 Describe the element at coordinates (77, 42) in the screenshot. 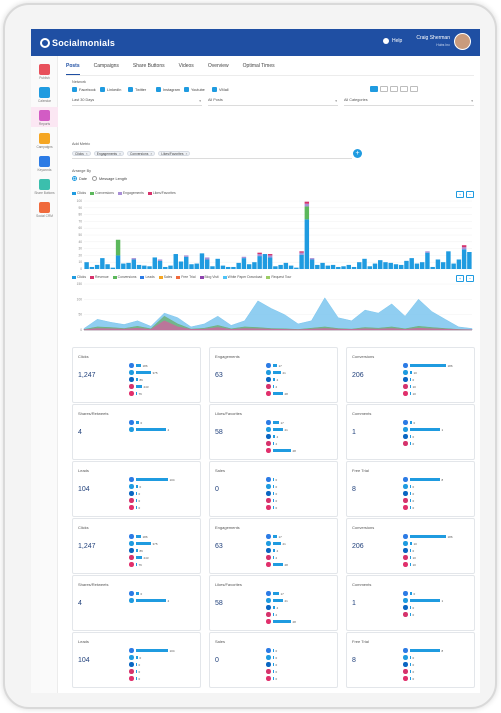

I see `app-logo: Socialmonials` at that location.